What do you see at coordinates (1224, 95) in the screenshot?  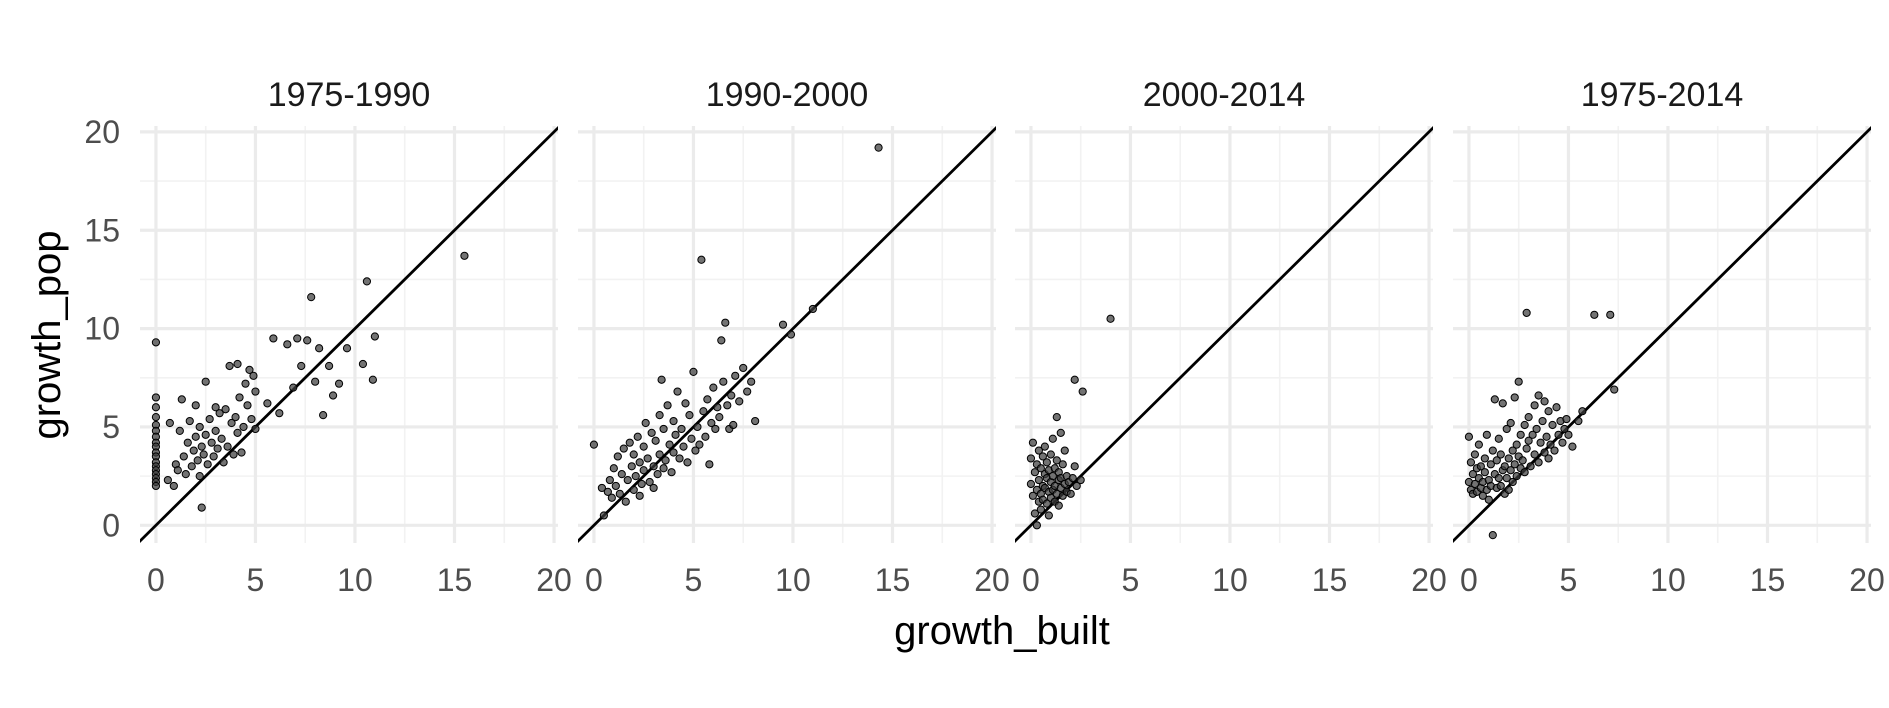 I see `panel-title: 2000-2014` at bounding box center [1224, 95].